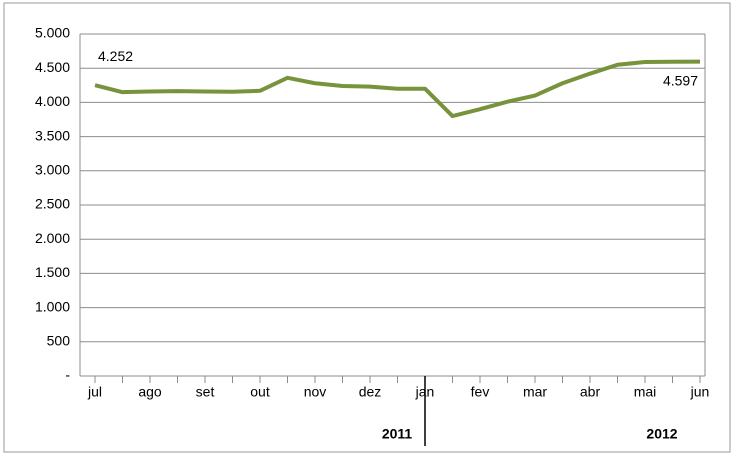 The height and width of the screenshot is (456, 736). I want to click on y-tick-label: 2.500, so click(52, 204).